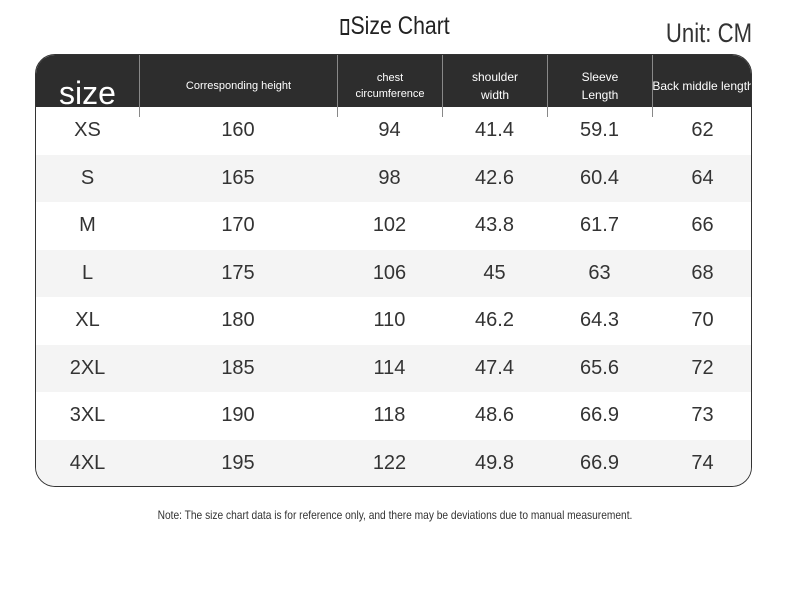 The height and width of the screenshot is (601, 790). What do you see at coordinates (87, 462) in the screenshot?
I see `table-cell: 4XL` at bounding box center [87, 462].